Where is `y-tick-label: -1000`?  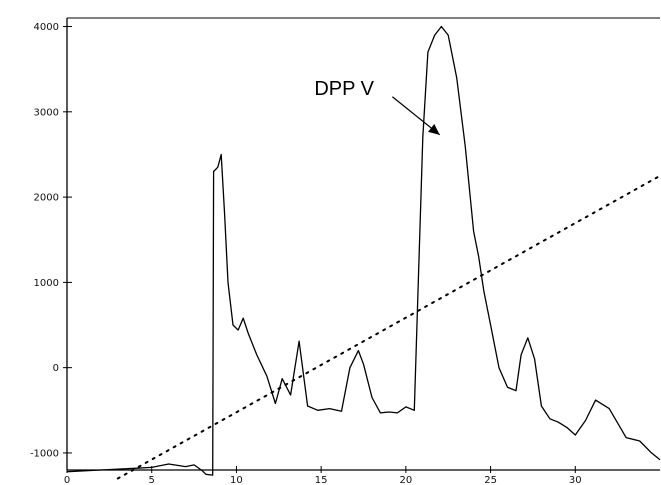 y-tick-label: -1000 is located at coordinates (44, 453).